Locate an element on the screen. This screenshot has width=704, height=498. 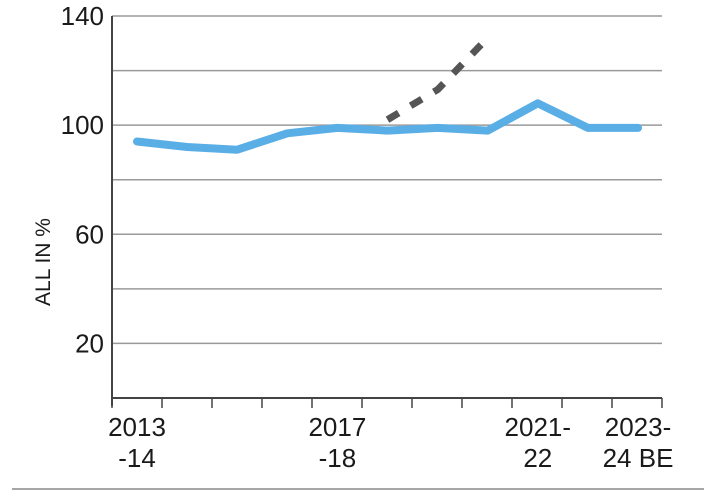
series-line-dashed is located at coordinates (438, 79).